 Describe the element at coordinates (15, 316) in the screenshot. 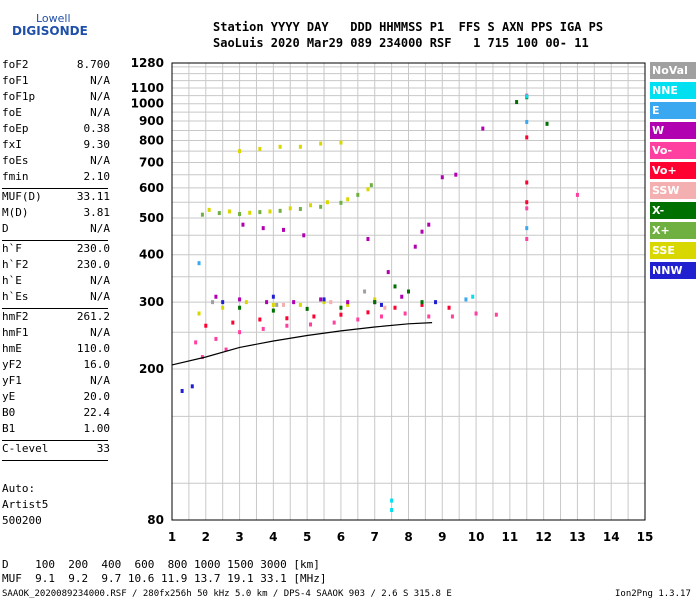

I see `param-key: hmF2` at that location.